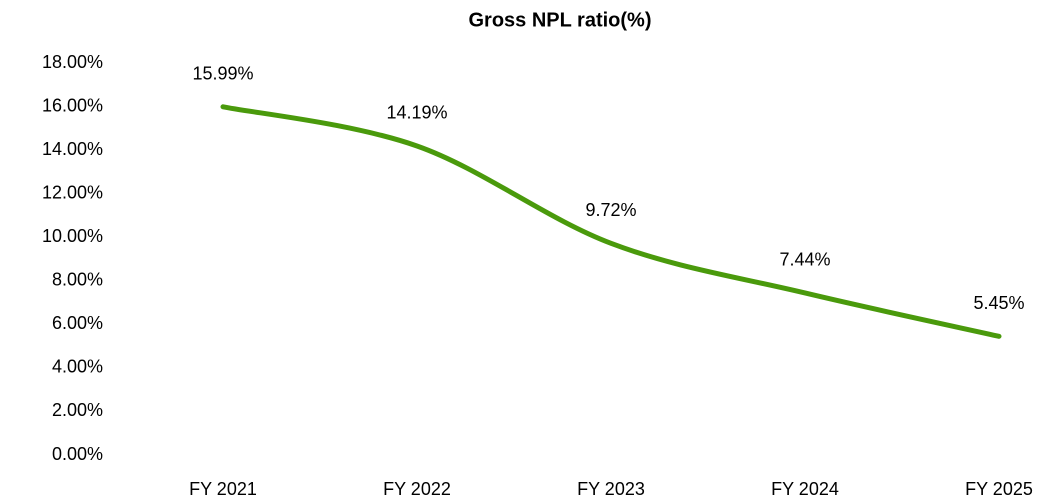 The width and height of the screenshot is (1063, 502). I want to click on y-tick-label: 4.00%, so click(77, 367).